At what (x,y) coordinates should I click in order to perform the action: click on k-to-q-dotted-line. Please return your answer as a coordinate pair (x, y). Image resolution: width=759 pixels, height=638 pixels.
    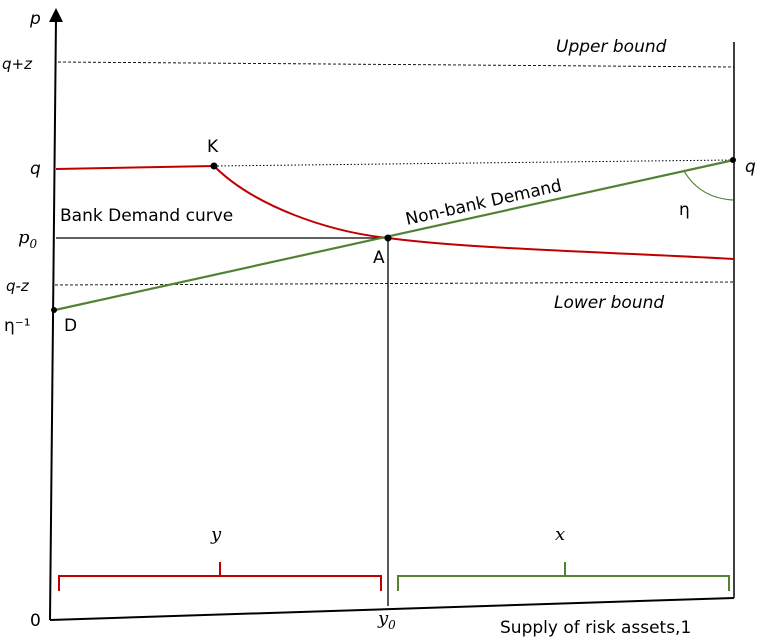
    Looking at the image, I should click on (473, 163).